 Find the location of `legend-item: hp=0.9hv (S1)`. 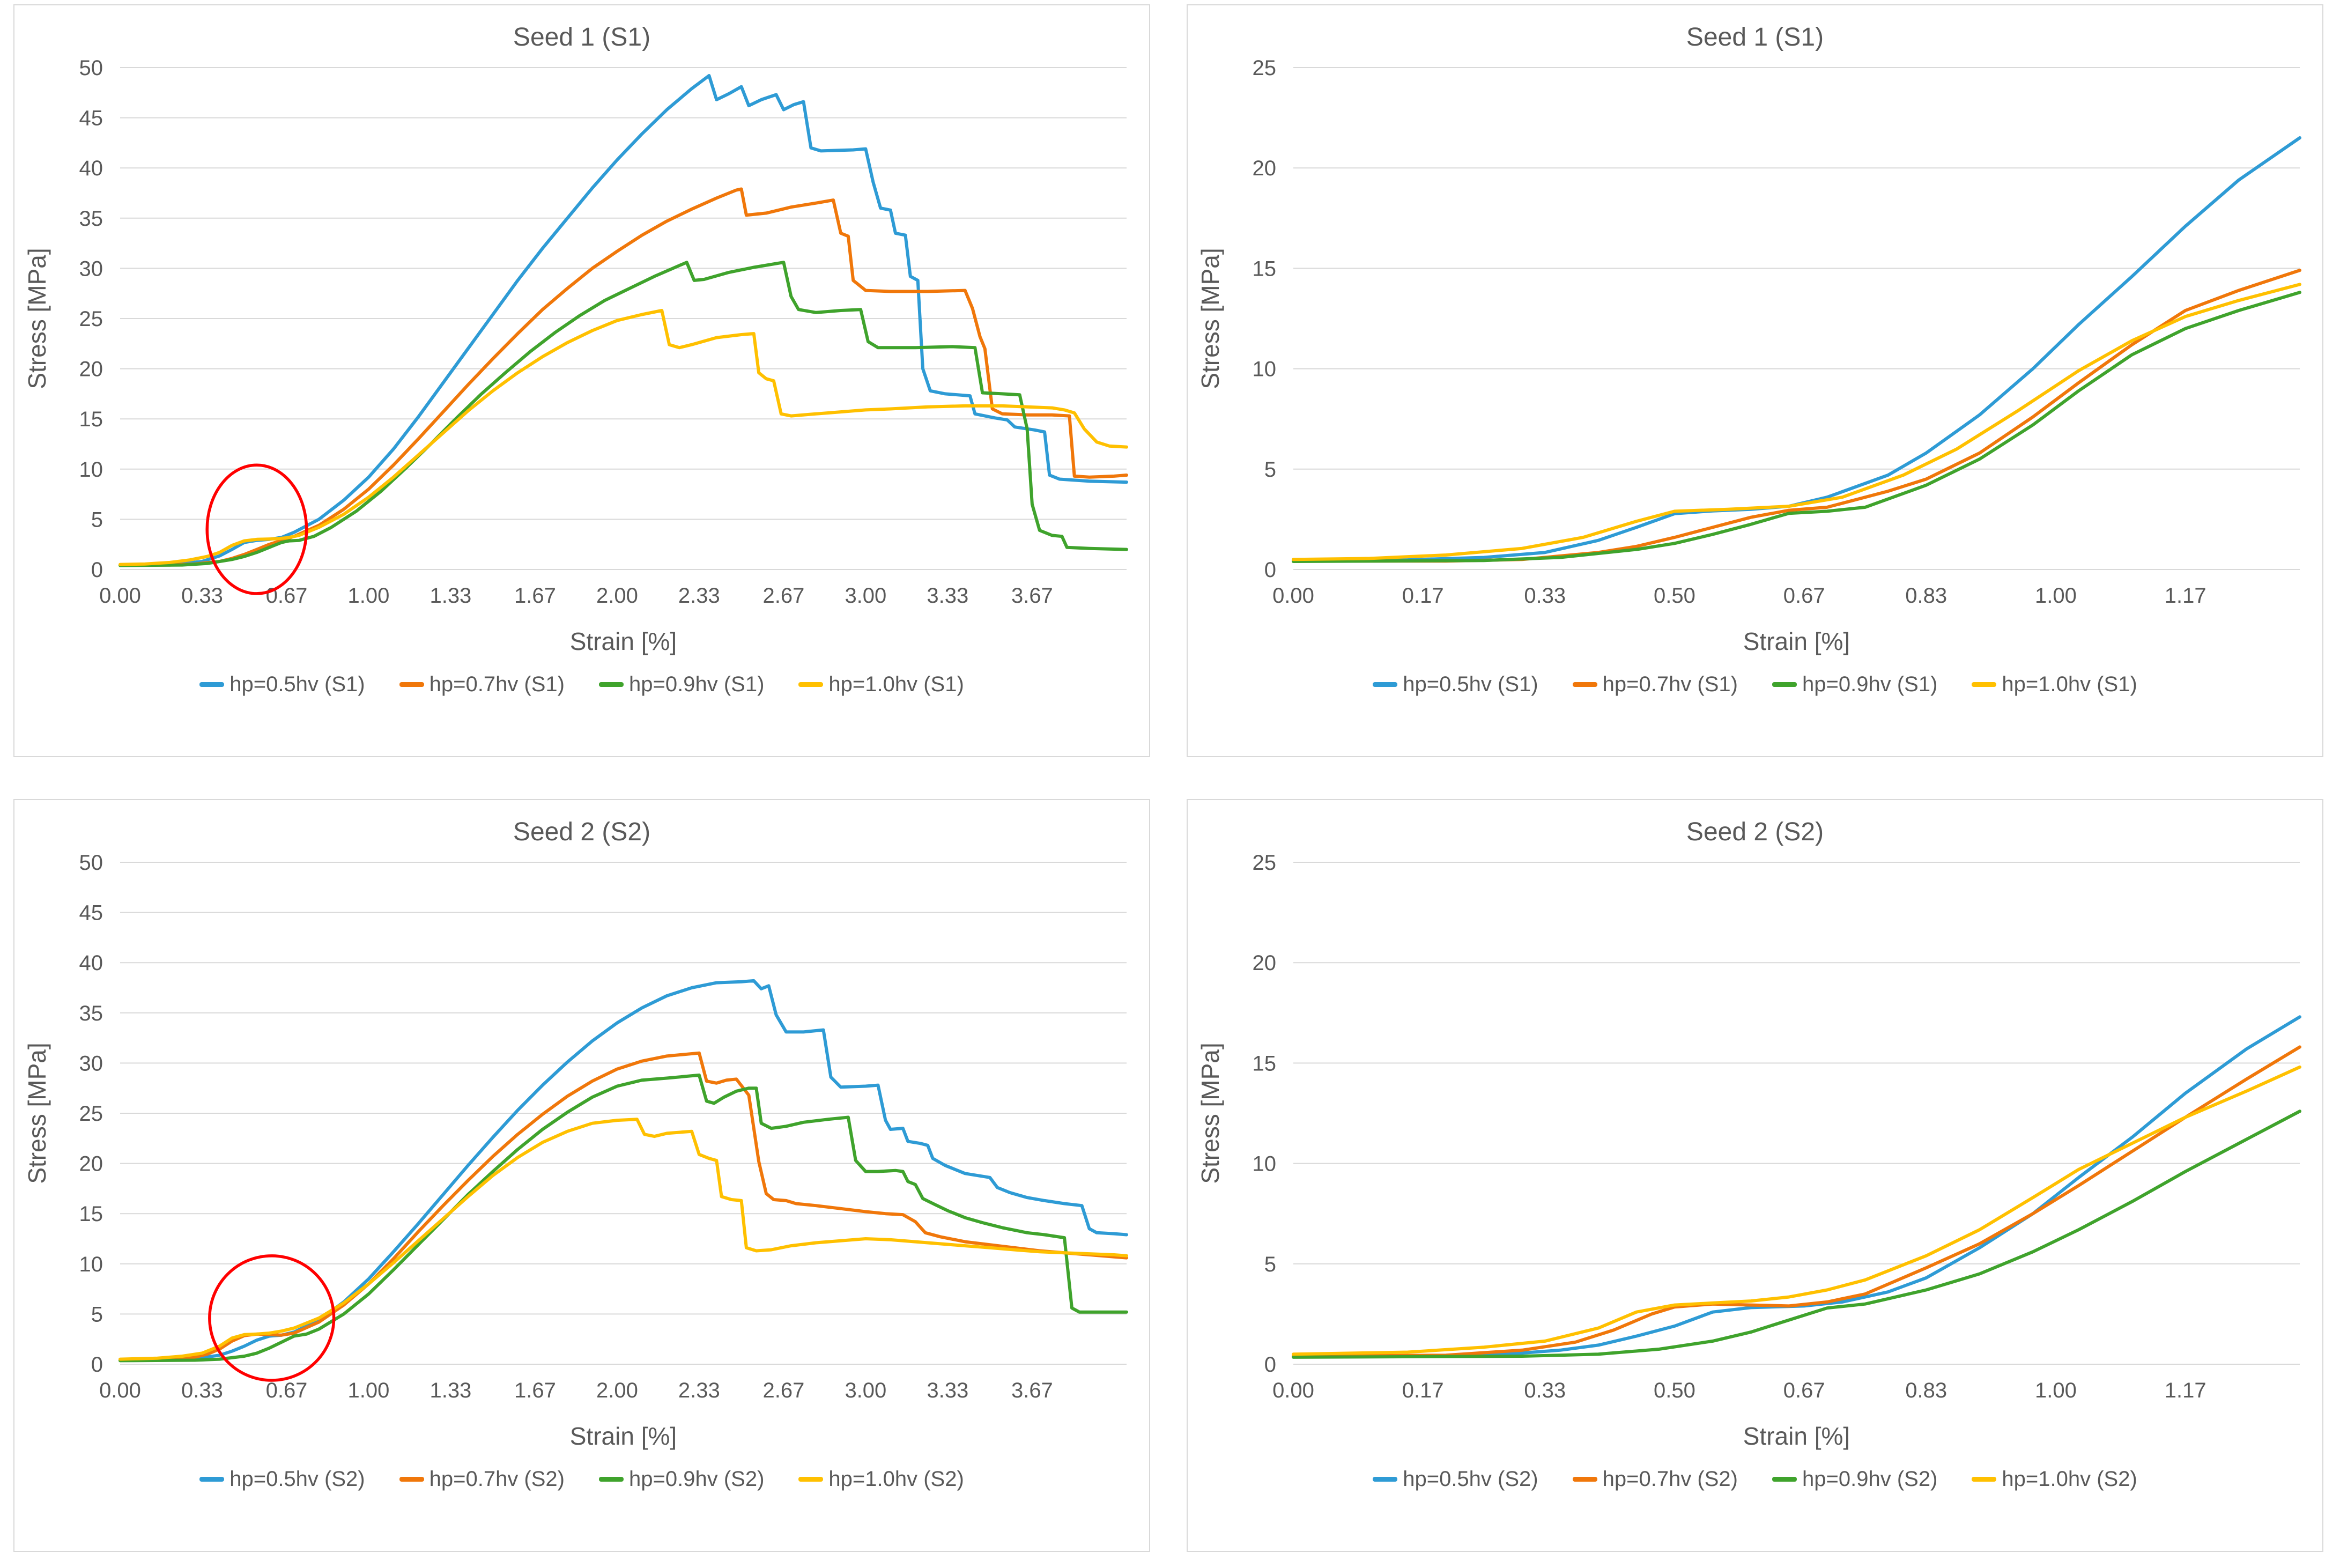

legend-item: hp=0.9hv (S1) is located at coordinates (681, 685).